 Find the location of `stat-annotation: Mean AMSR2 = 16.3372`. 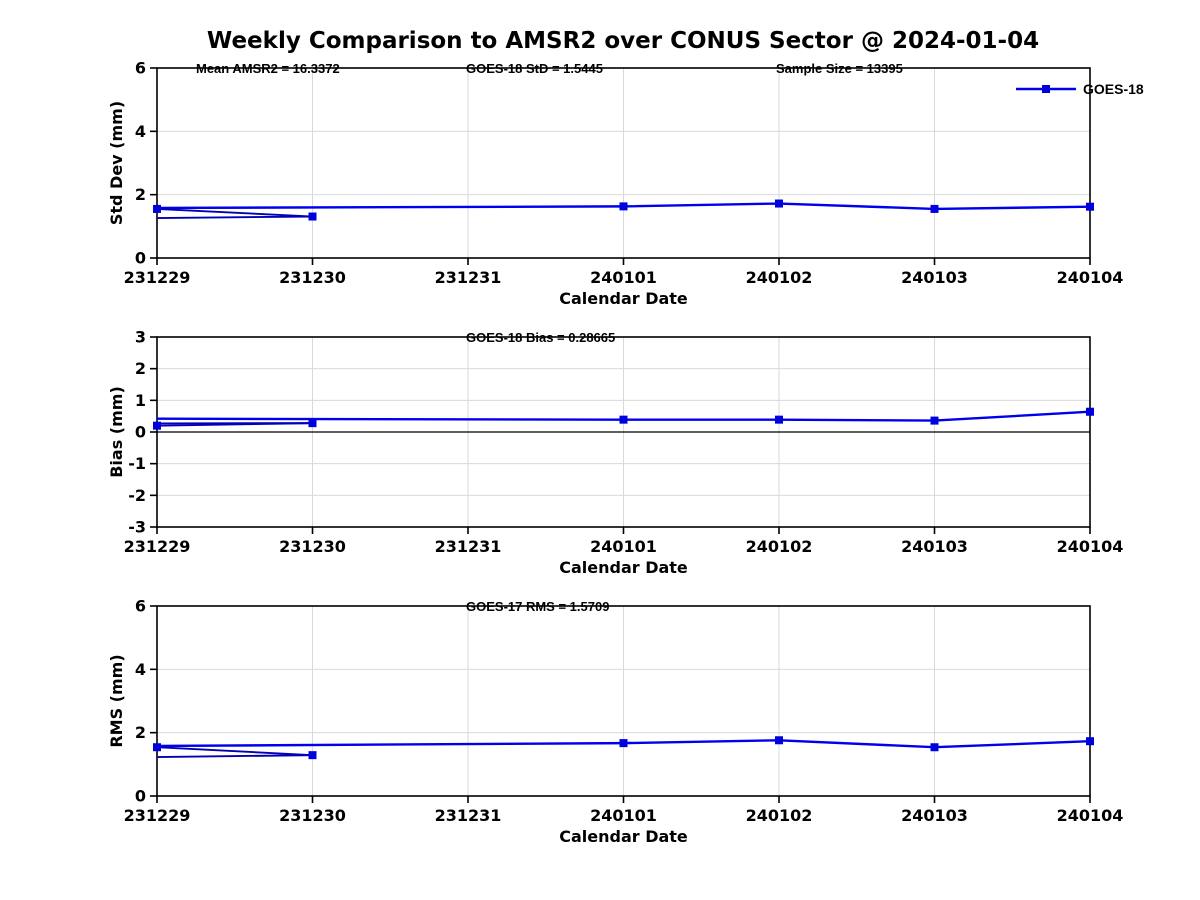

stat-annotation: Mean AMSR2 = 16.3372 is located at coordinates (268, 68).